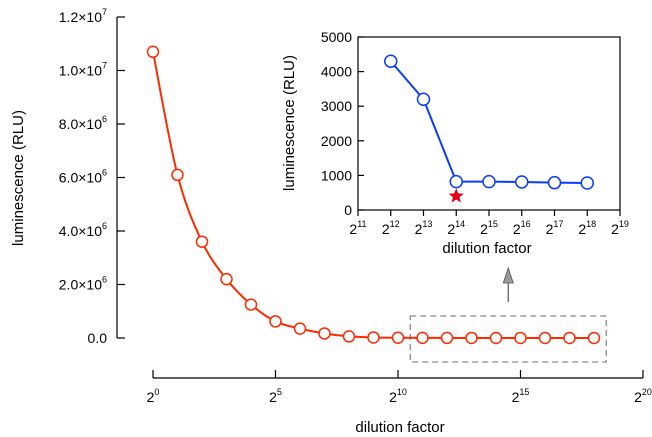 This screenshot has height=437, width=652. What do you see at coordinates (508, 275) in the screenshot?
I see `zoom-arrow-head` at bounding box center [508, 275].